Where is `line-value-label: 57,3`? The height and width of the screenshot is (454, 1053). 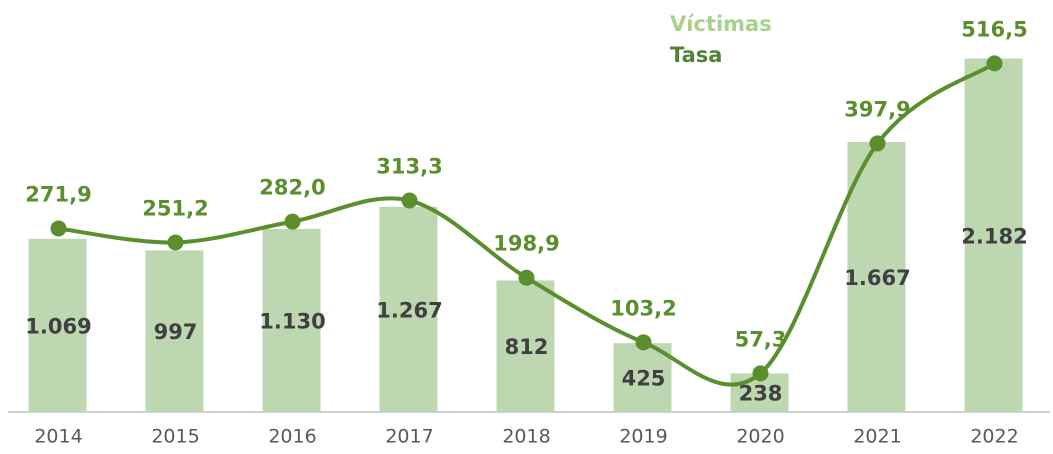
line-value-label: 57,3 is located at coordinates (761, 339).